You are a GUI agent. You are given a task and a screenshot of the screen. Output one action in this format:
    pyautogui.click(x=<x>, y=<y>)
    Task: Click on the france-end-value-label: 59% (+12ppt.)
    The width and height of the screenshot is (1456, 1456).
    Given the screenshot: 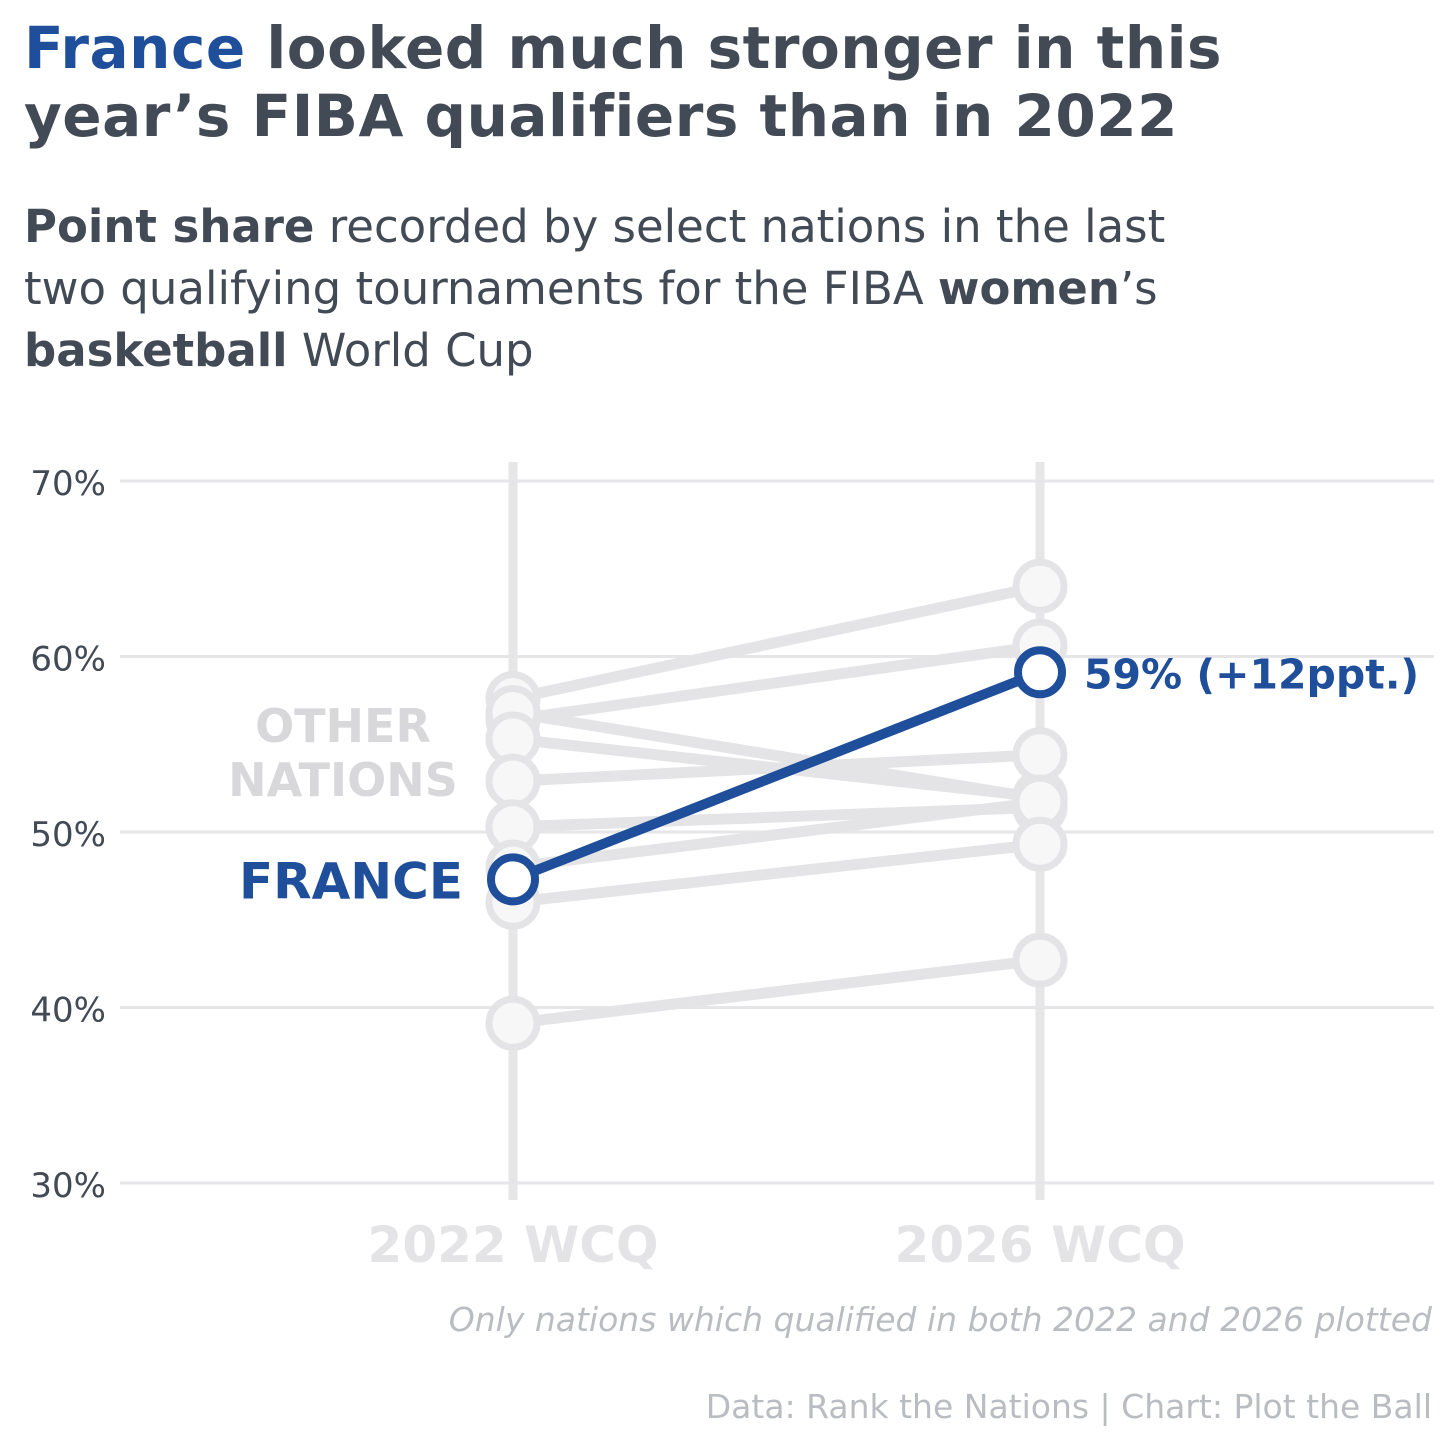 What is the action you would take?
    pyautogui.click(x=1251, y=674)
    